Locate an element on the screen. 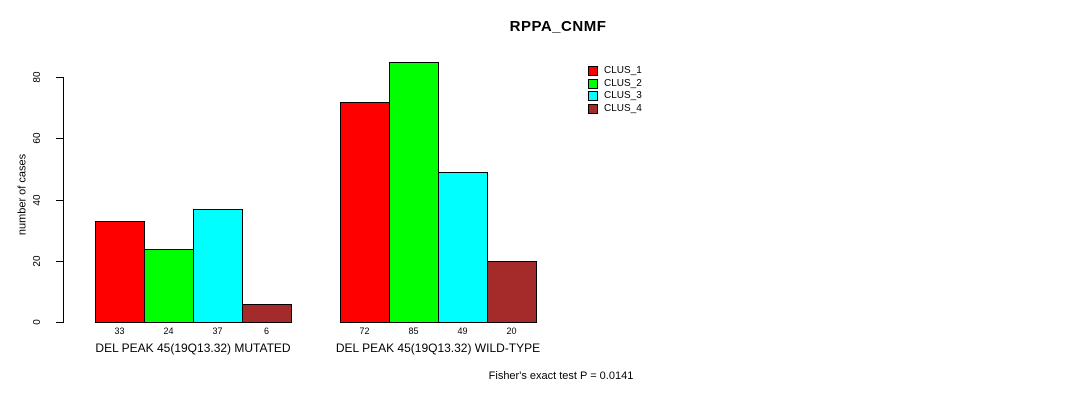 The width and height of the screenshot is (1090, 400). y-axis-line is located at coordinates (63, 200).